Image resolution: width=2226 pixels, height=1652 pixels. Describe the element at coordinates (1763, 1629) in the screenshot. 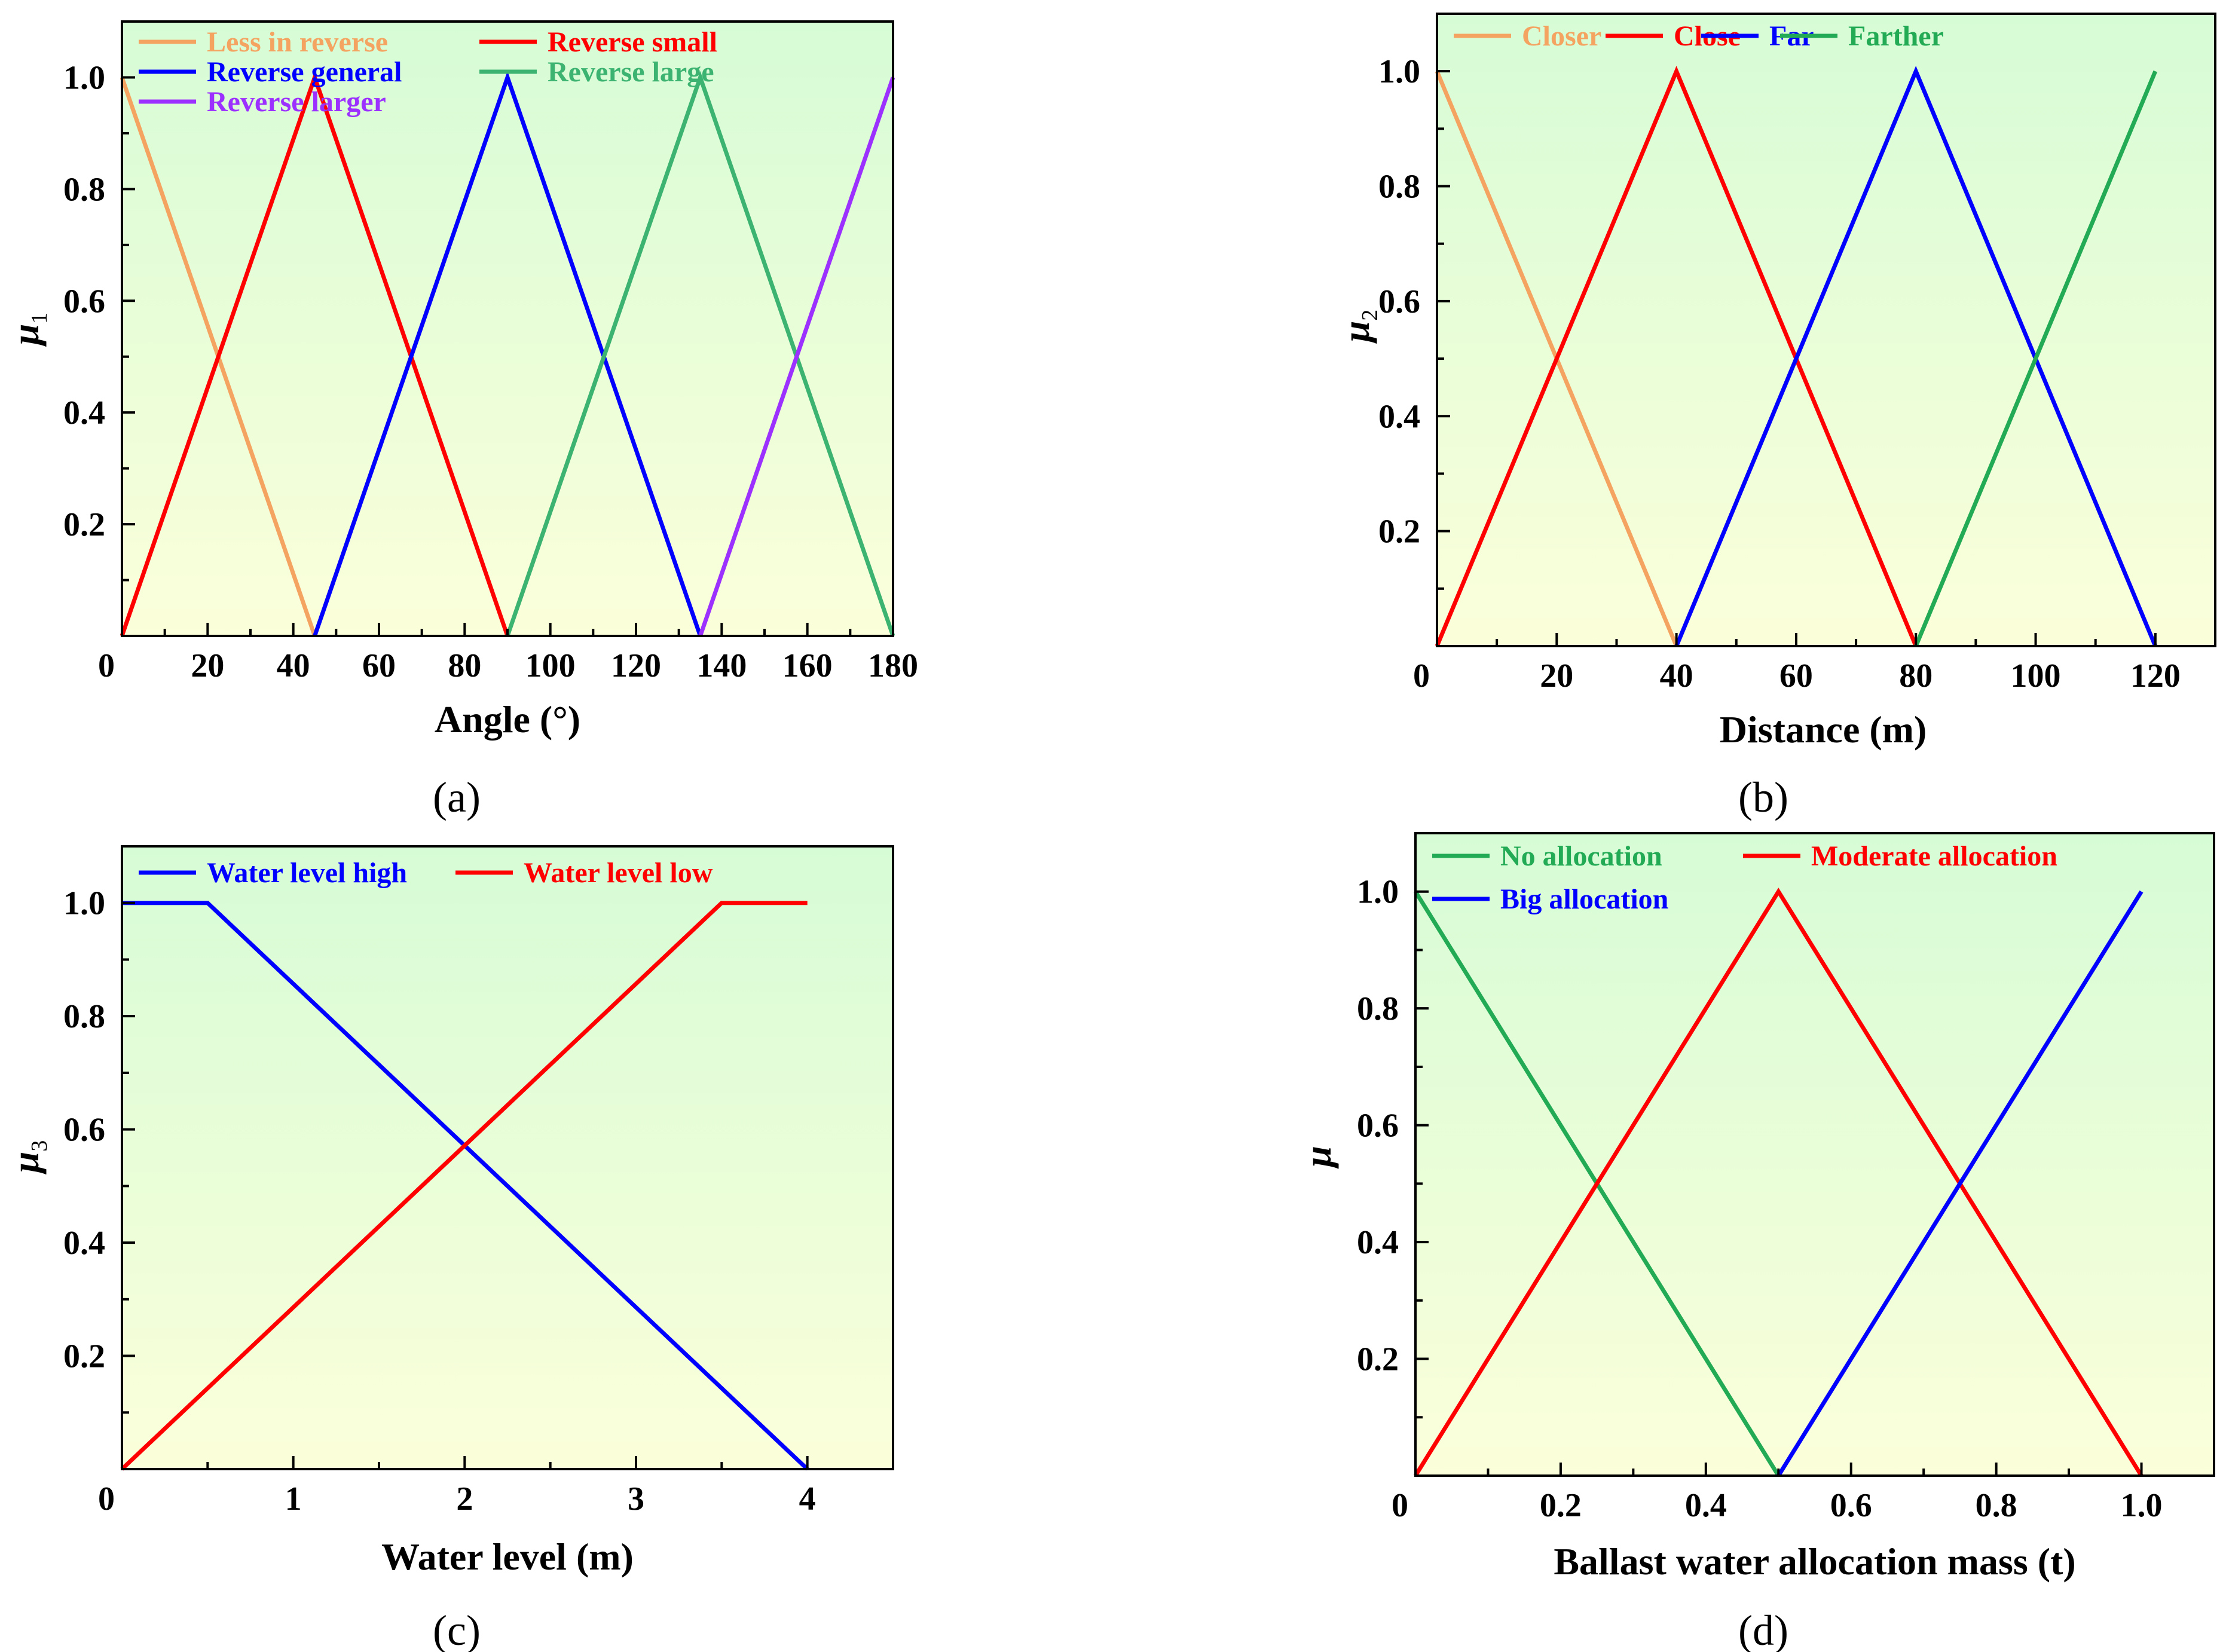

I see `panel-label: (d)` at that location.